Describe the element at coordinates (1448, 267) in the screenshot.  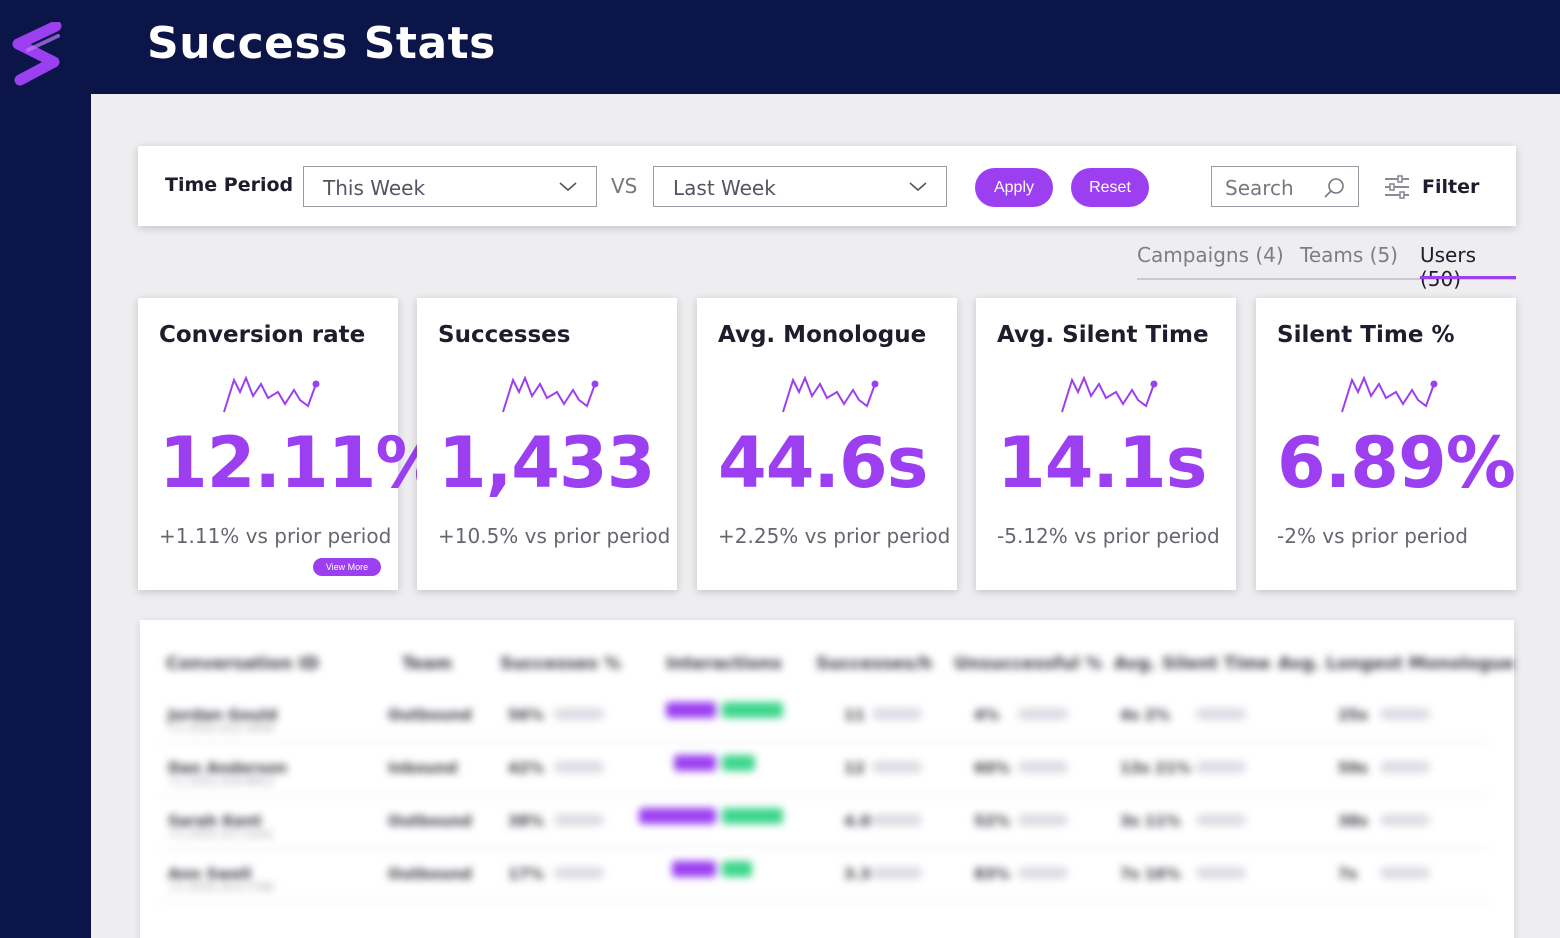
I see `tab-users: Users (50)` at that location.